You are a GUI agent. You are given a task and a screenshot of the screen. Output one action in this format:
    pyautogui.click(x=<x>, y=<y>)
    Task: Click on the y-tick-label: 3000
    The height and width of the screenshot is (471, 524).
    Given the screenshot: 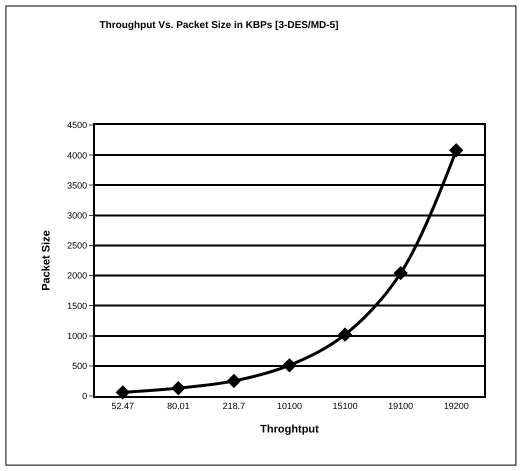 What is the action you would take?
    pyautogui.click(x=77, y=215)
    